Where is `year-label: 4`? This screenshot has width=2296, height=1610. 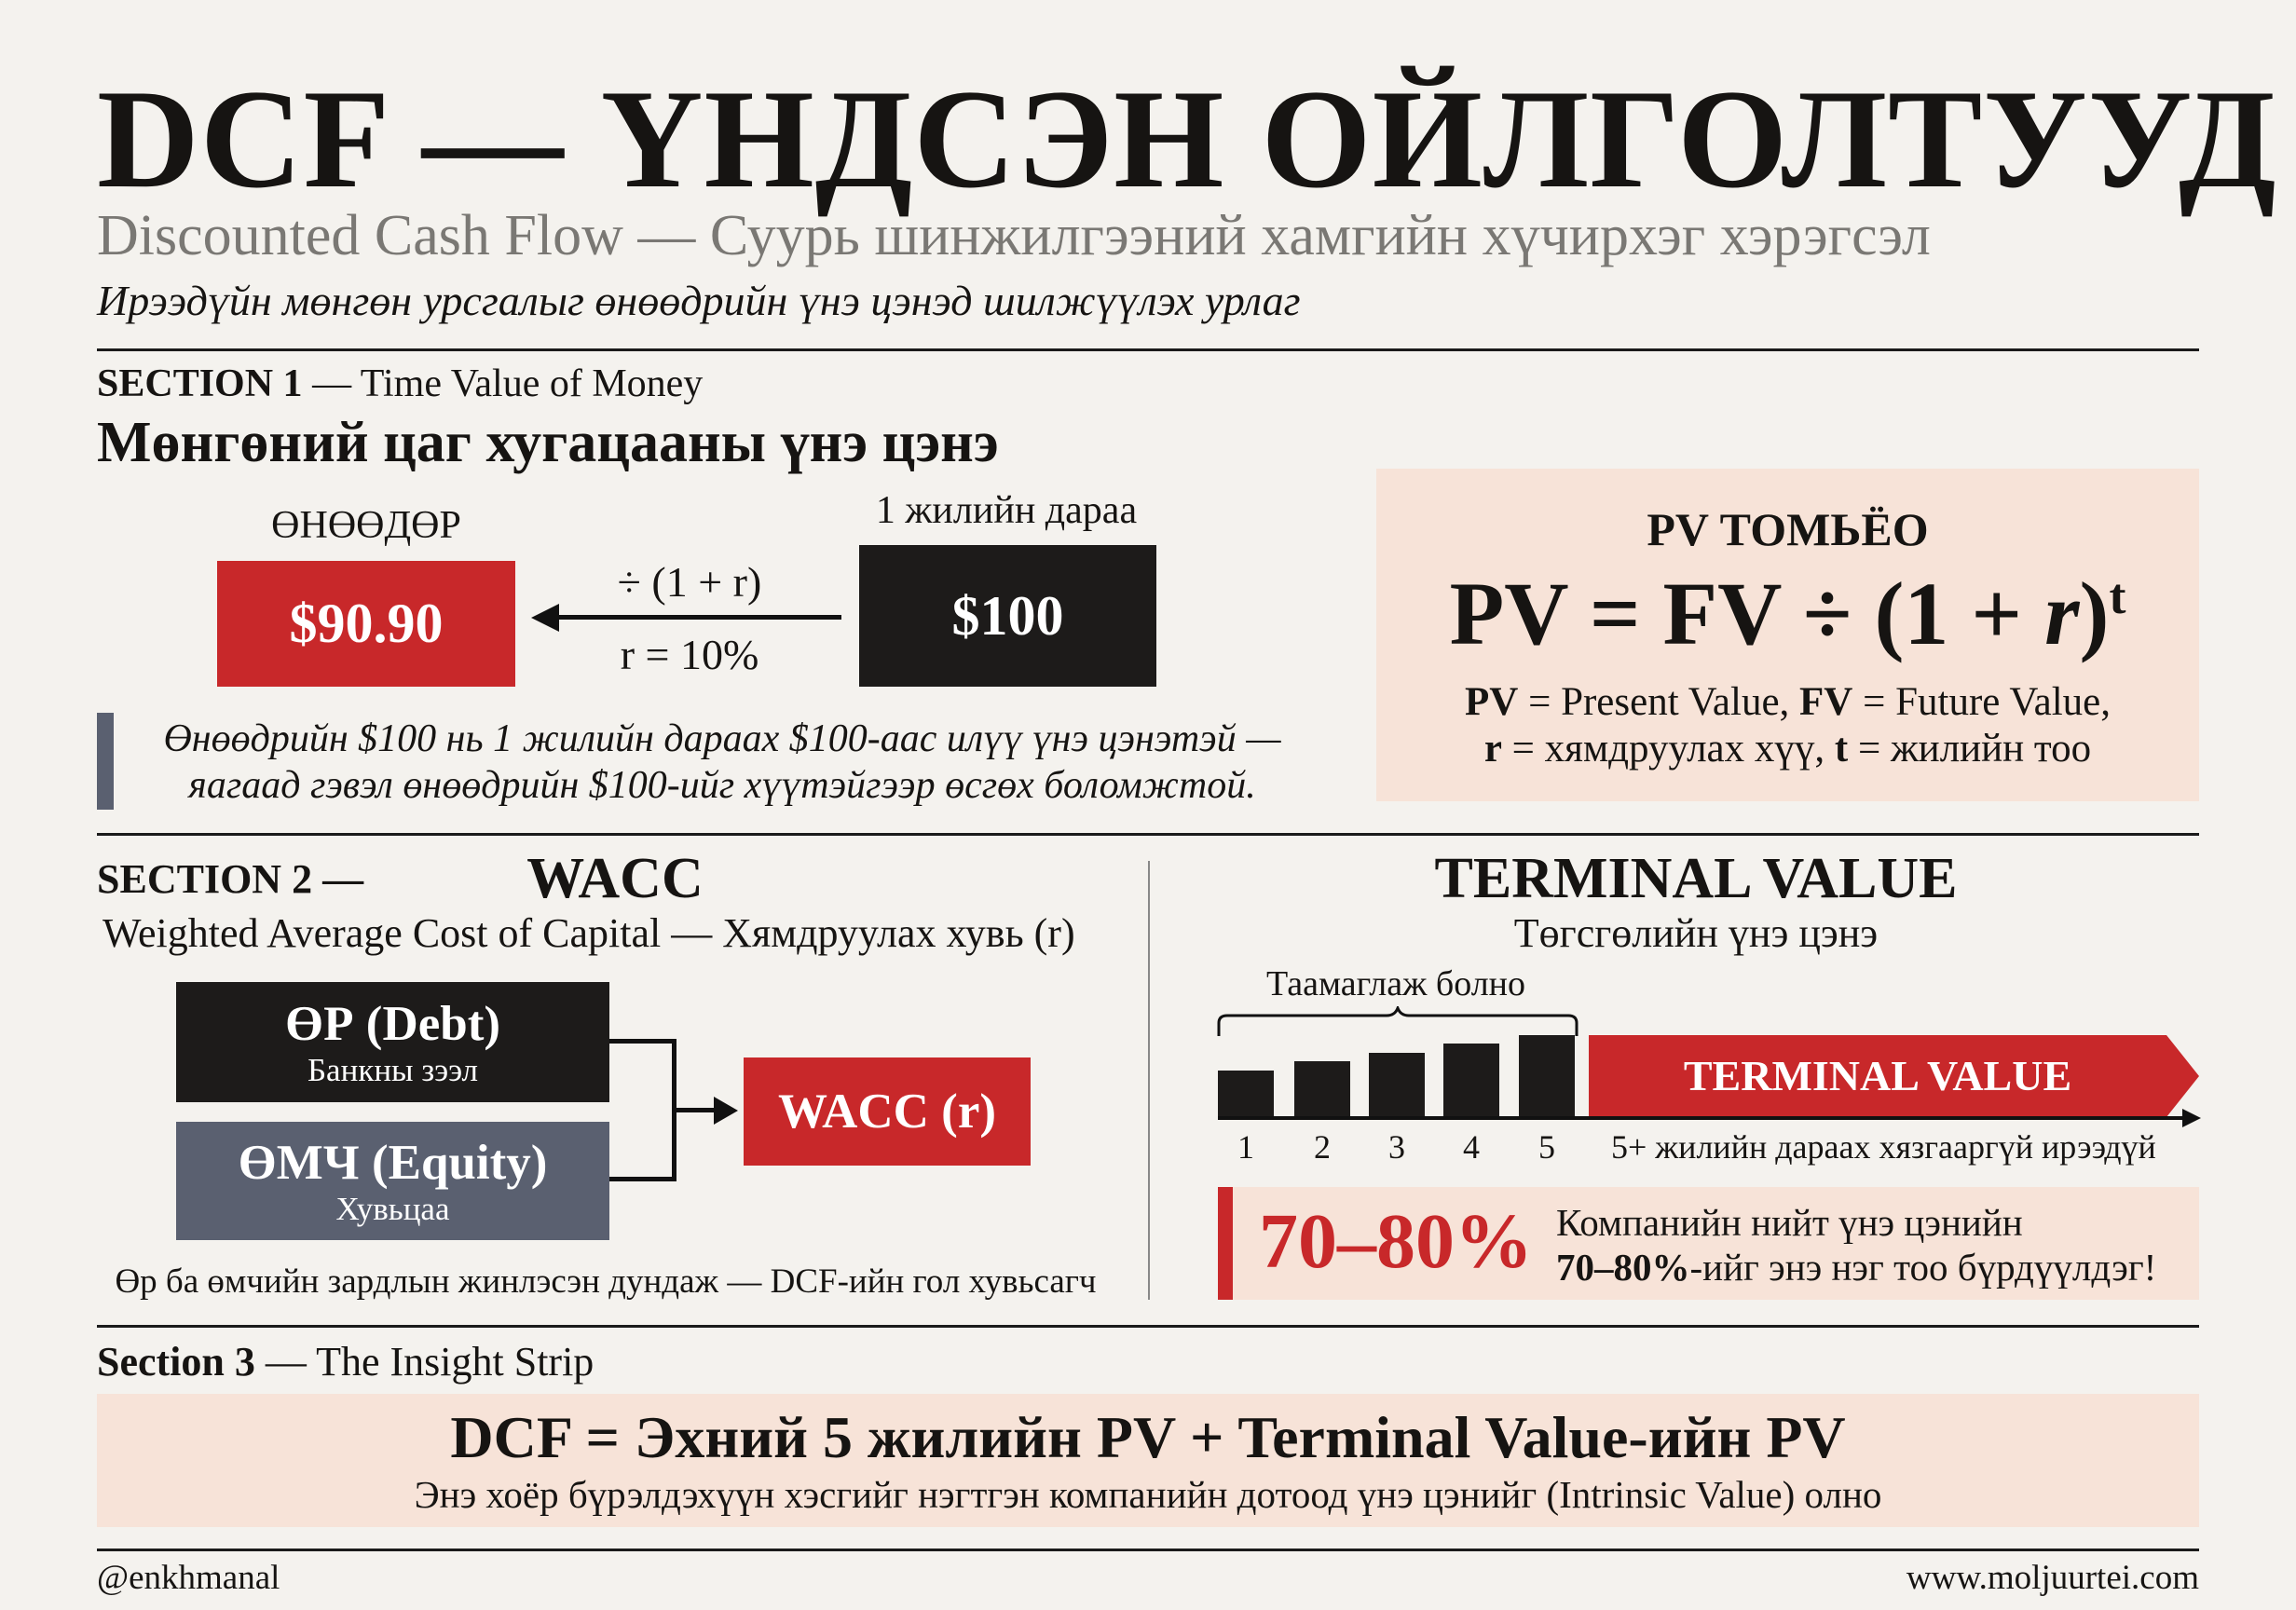
year-label: 4 is located at coordinates (1471, 1147).